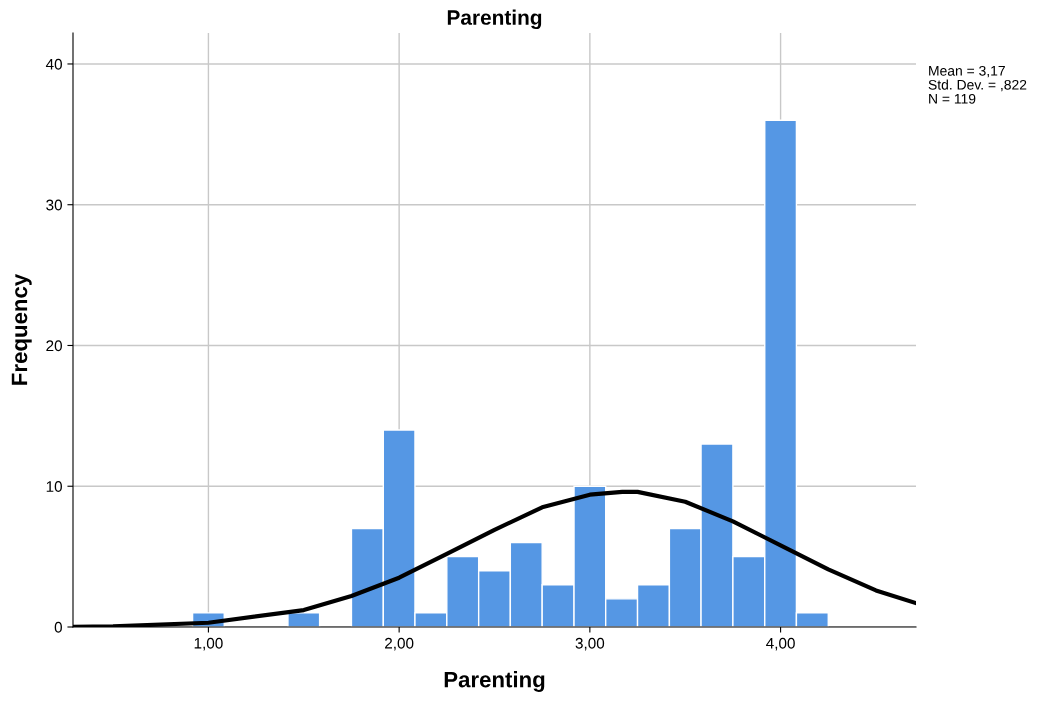  I want to click on y-tick-label: 40, so click(53, 64).